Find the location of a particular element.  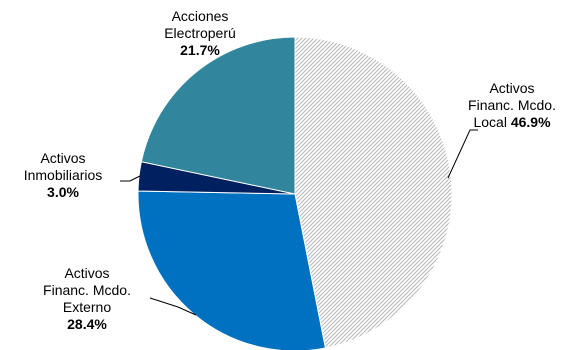

slice-label-inmobiliarios: Activos Inmobiliarios 3.0% is located at coordinates (63, 175).